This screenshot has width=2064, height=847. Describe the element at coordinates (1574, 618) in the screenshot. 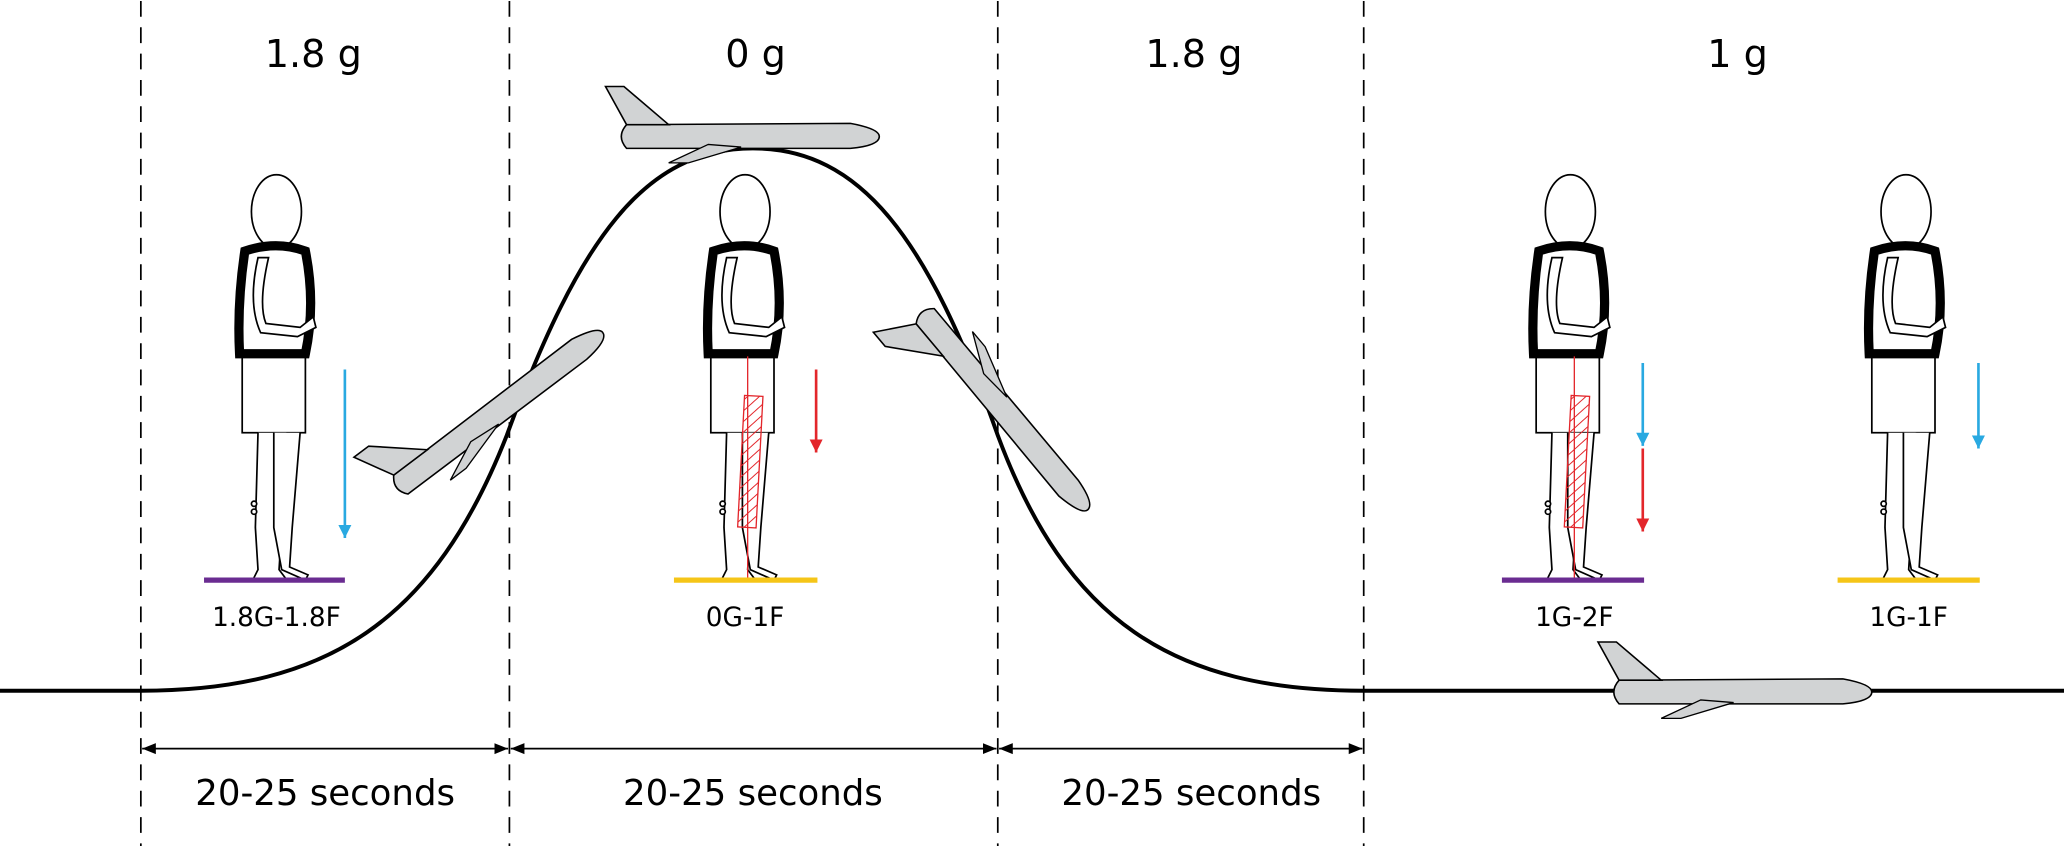

I see `condition-label: 1G-2F` at that location.